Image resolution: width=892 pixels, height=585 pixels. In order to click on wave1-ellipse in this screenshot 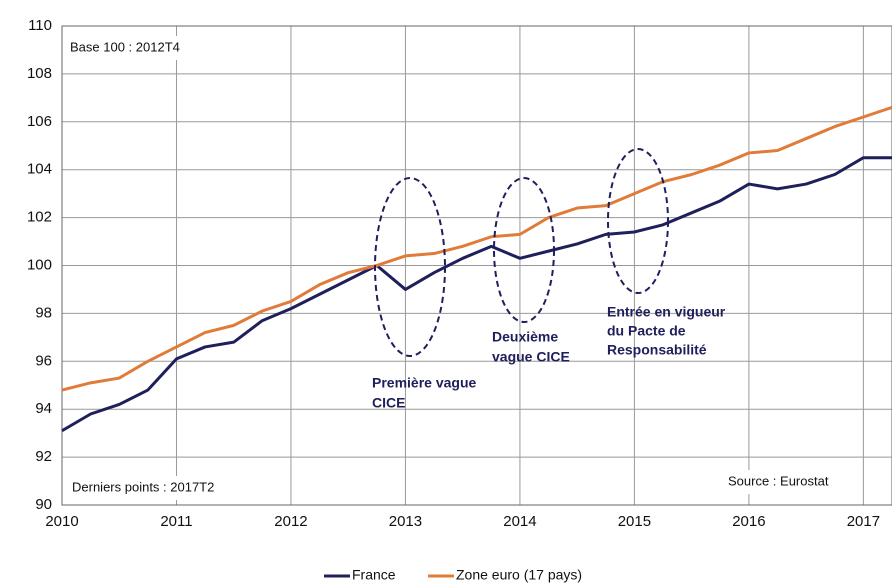, I will do `click(410, 267)`.